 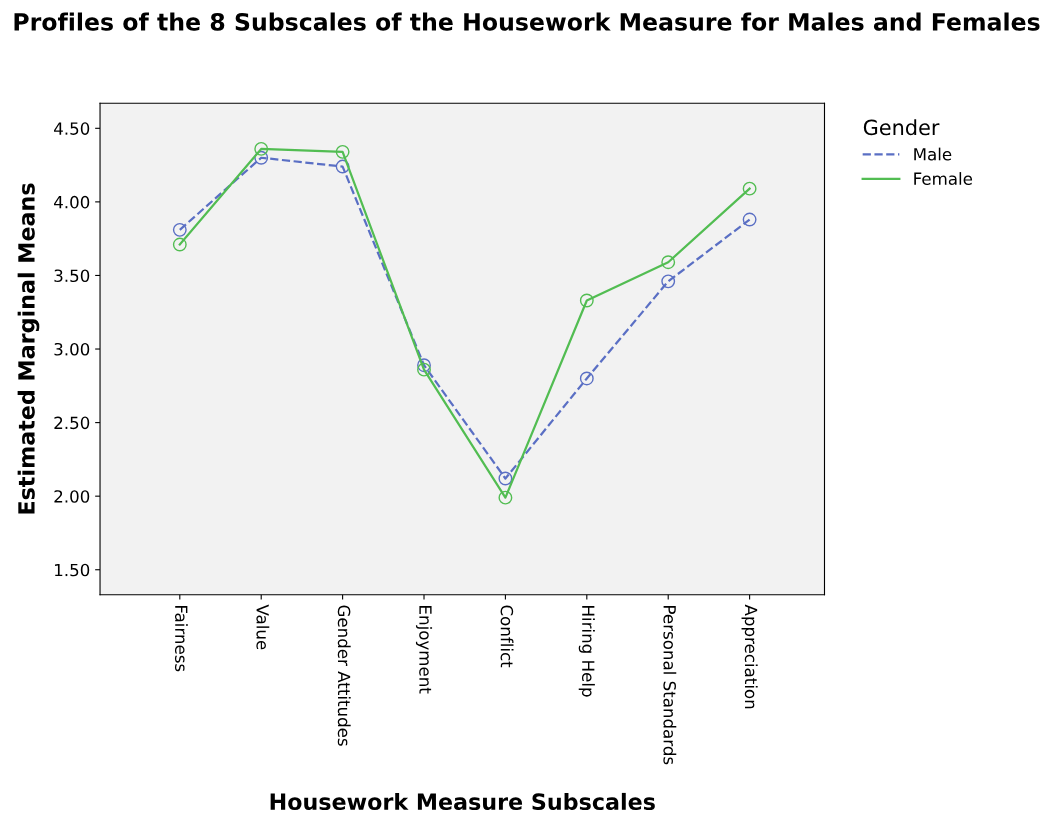 I want to click on x-axis-title: Housework Measure Subscales, so click(x=462, y=801).